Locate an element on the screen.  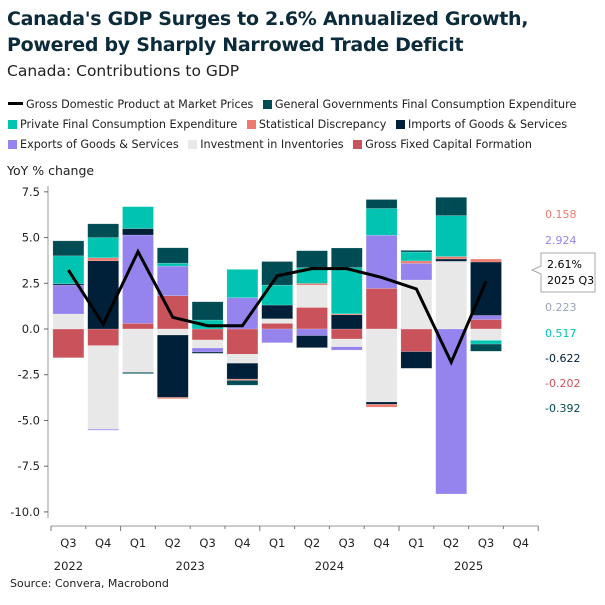
tooltip-box is located at coordinates (563, 272).